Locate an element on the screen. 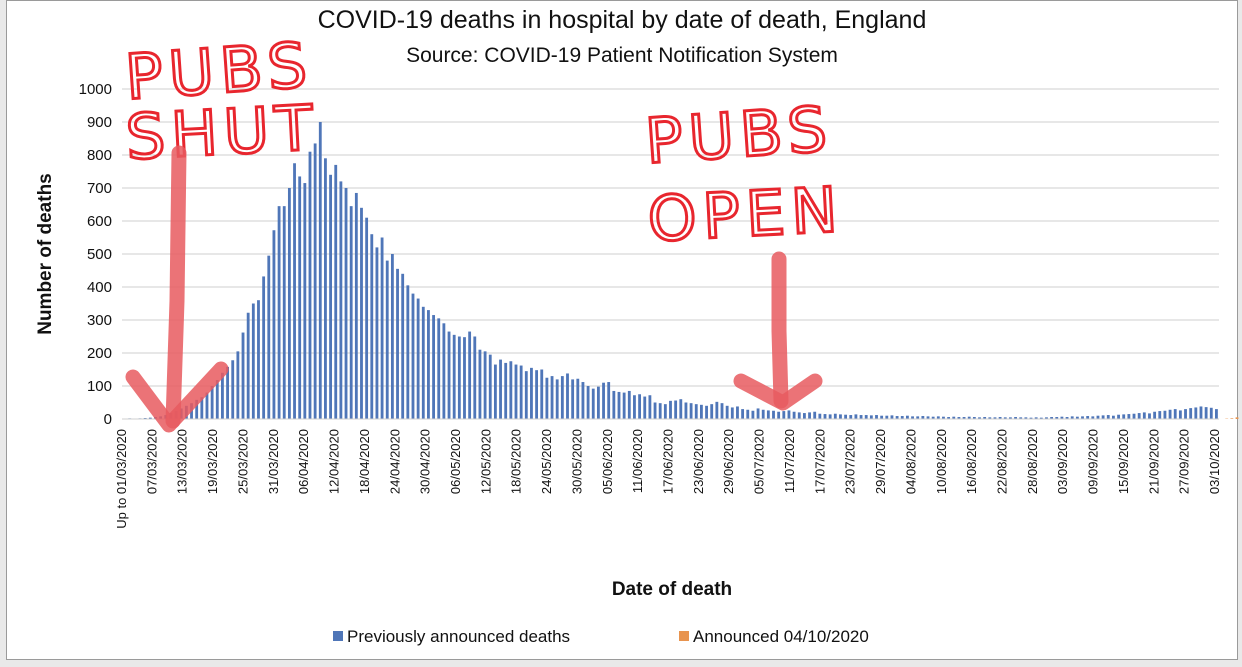 Image resolution: width=1242 pixels, height=667 pixels. y-tick-label: 400 is located at coordinates (99, 287).